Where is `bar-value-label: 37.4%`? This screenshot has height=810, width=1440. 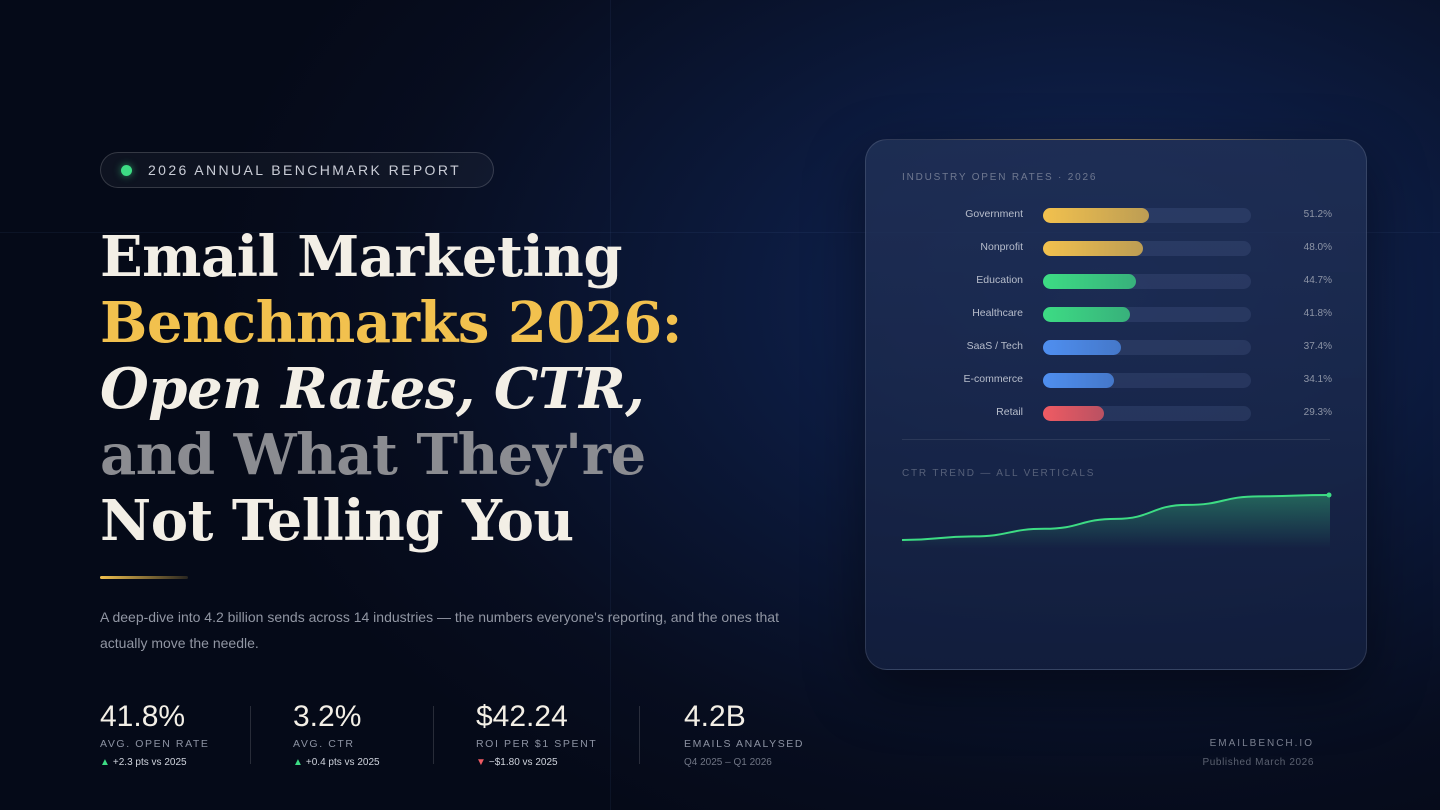 bar-value-label: 37.4% is located at coordinates (1317, 346).